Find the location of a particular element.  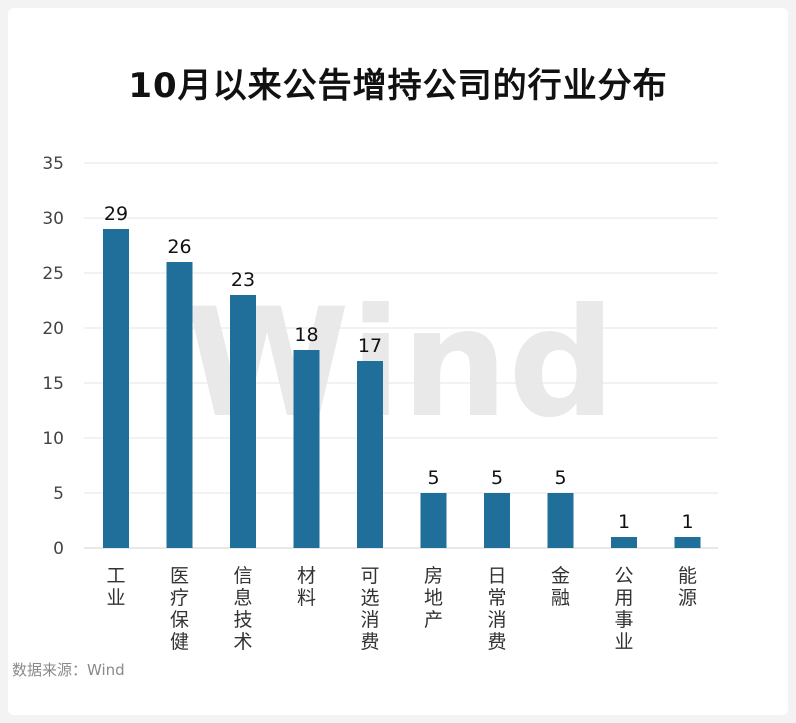

source-note: 数据来源：Wind is located at coordinates (68, 670).